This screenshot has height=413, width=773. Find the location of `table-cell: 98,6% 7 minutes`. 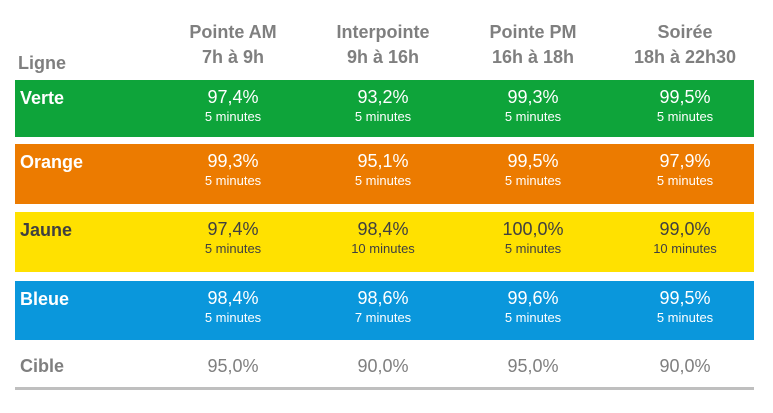

table-cell: 98,6% 7 minutes is located at coordinates (383, 307).